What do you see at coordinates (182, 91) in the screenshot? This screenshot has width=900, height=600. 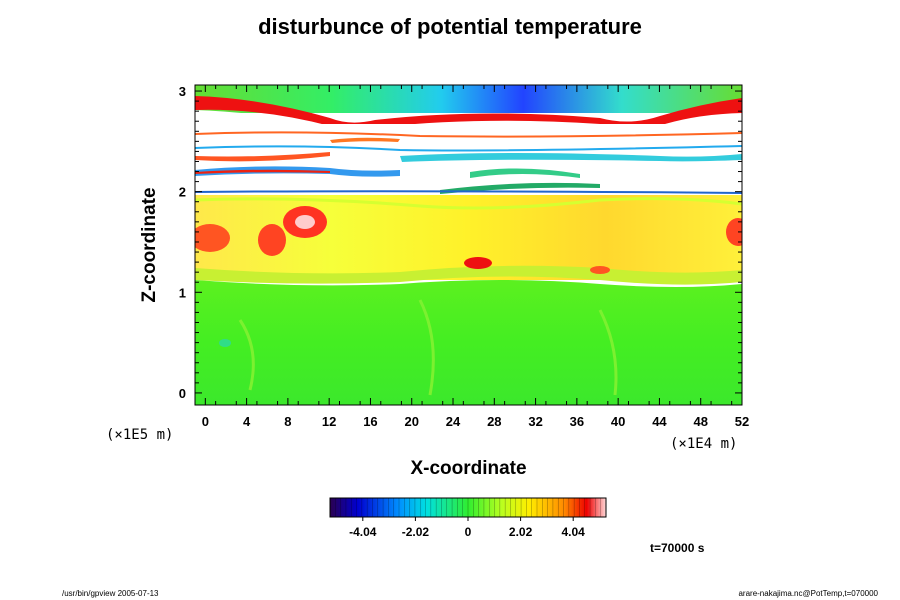 I see `y-tick-label: 3` at bounding box center [182, 91].